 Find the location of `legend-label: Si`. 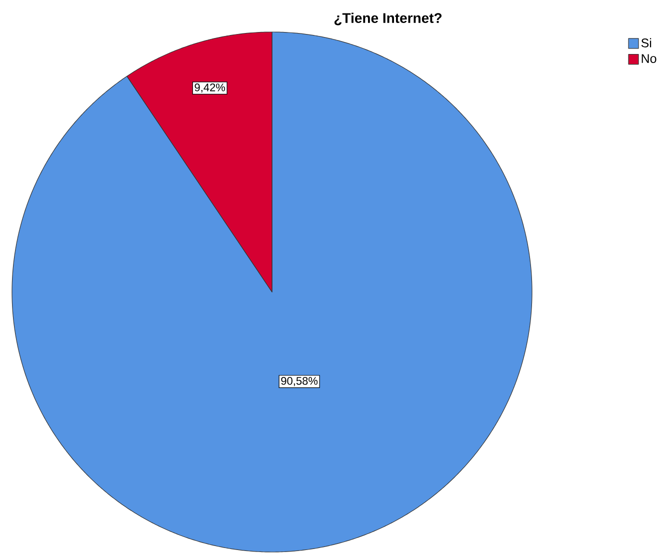

legend-label: Si is located at coordinates (646, 43).